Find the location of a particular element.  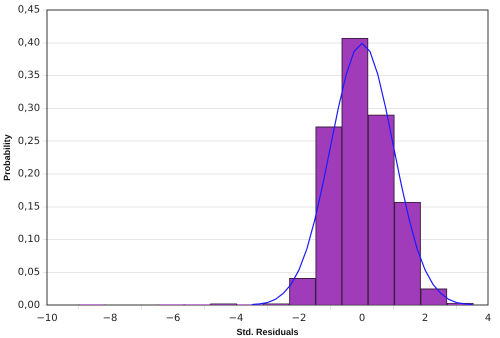

y-tick-label: 0,40 is located at coordinates (29, 42).